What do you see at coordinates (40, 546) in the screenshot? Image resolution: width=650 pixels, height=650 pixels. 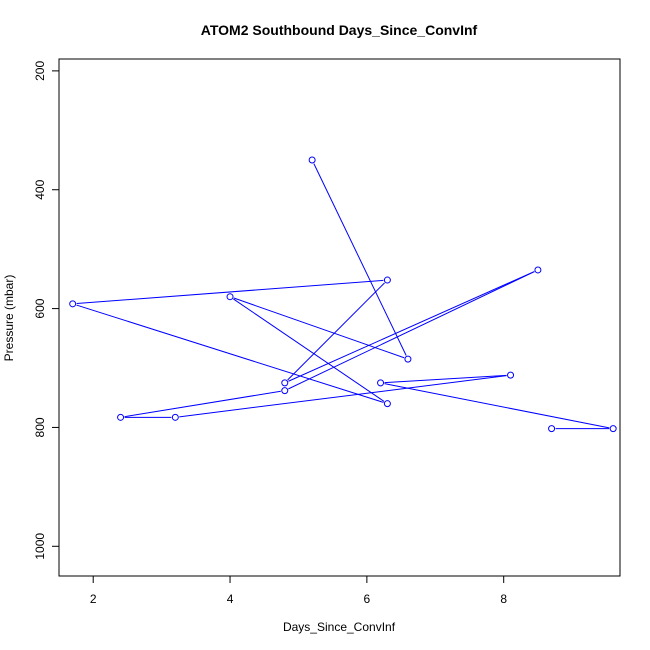 I see `y-tick-label: 1000` at bounding box center [40, 546].